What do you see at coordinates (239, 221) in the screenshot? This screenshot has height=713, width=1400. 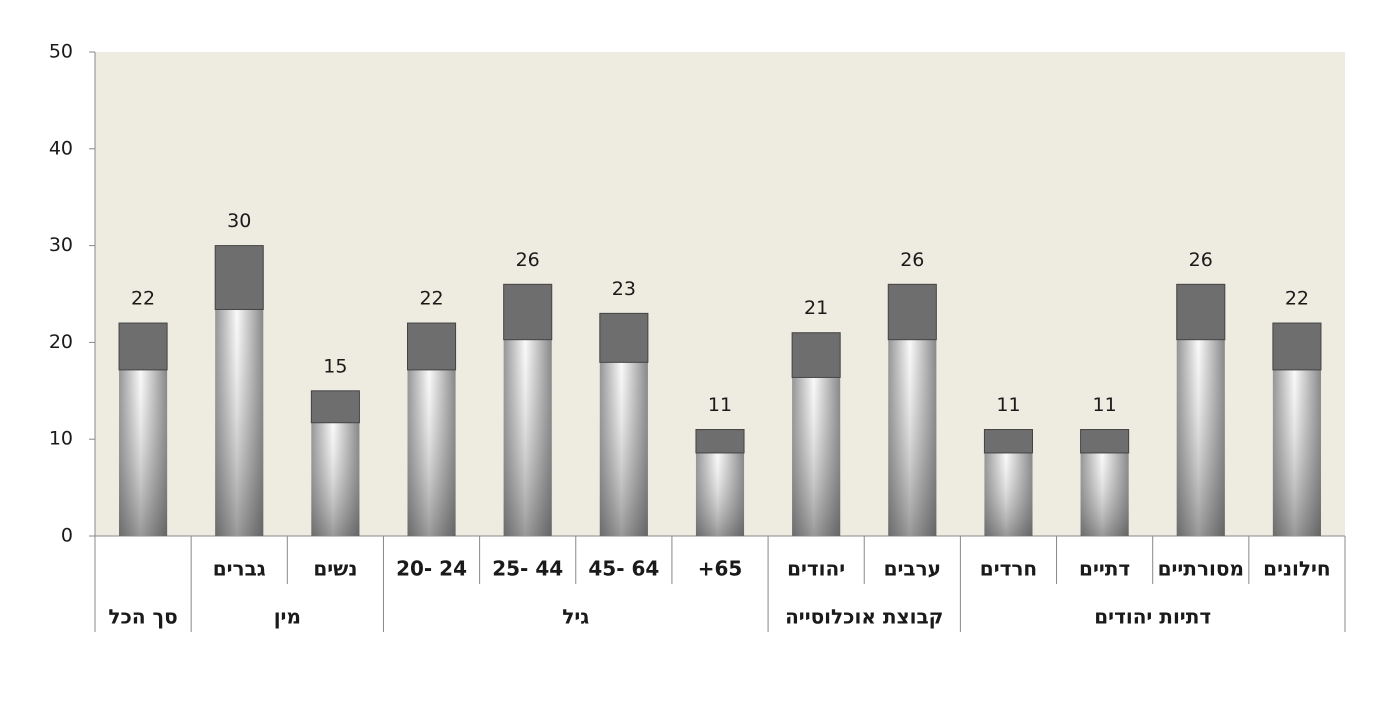 I see `value-label: 30` at bounding box center [239, 221].